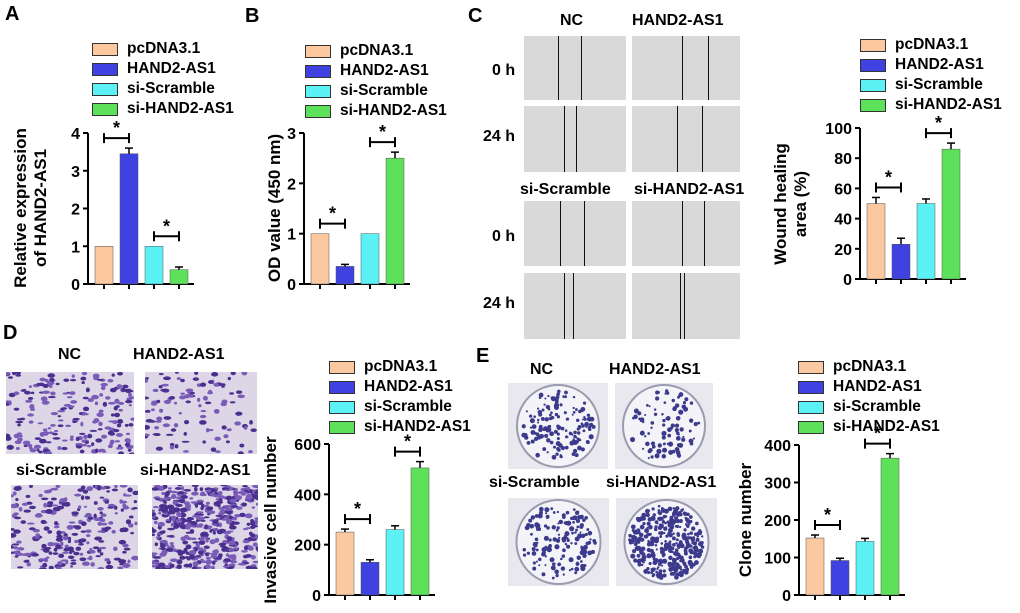  Describe the element at coordinates (307, 445) in the screenshot. I see `y-tick-label: 600` at that location.